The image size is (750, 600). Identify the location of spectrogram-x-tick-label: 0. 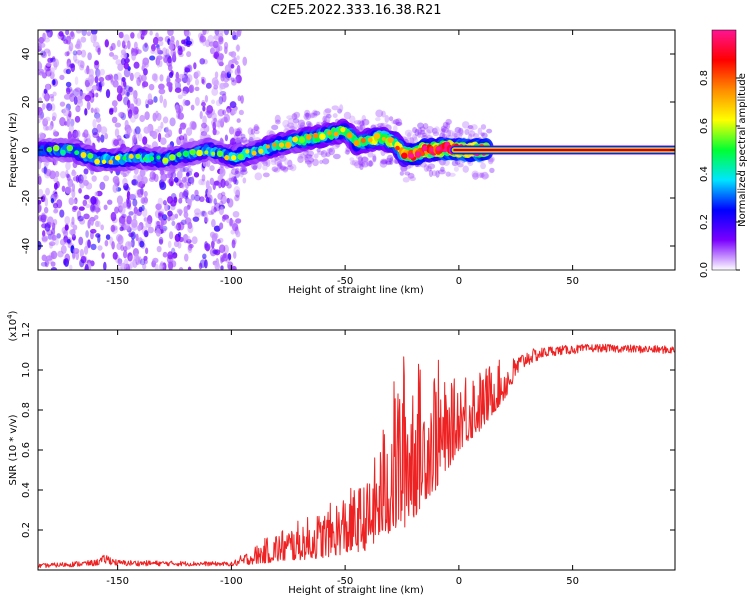
(459, 281).